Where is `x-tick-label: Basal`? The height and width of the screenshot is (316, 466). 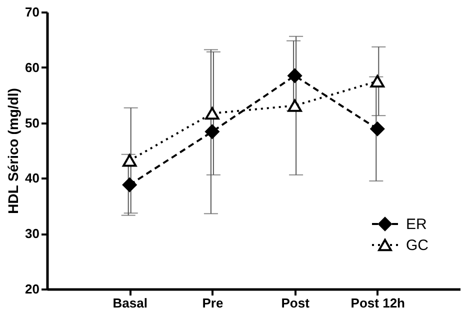
x-tick-label: Basal is located at coordinates (130, 303).